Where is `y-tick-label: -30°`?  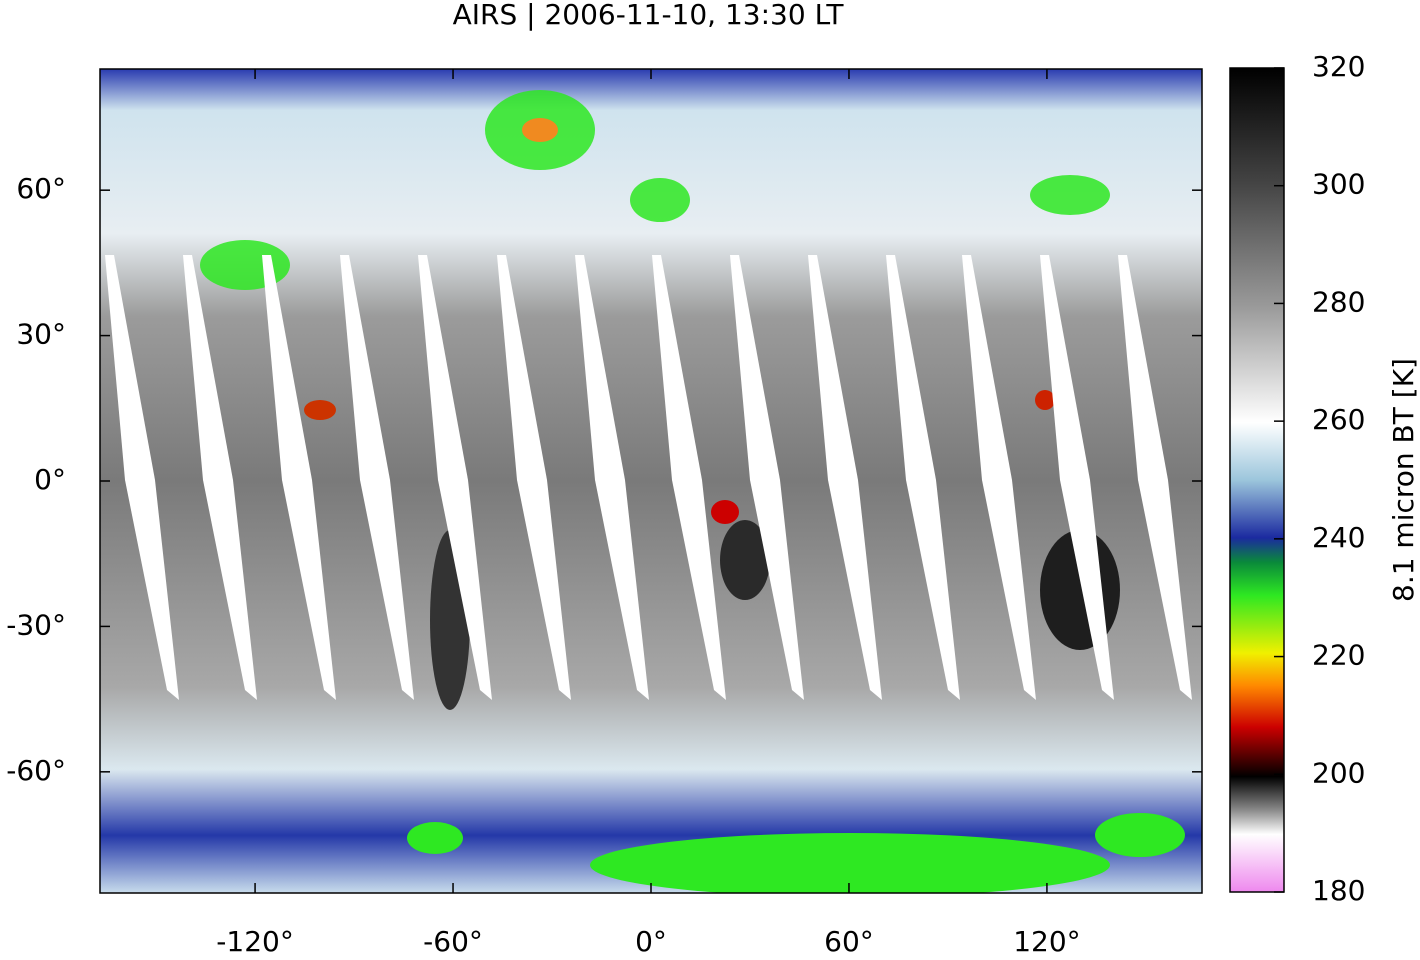
y-tick-label: -30° is located at coordinates (36, 624).